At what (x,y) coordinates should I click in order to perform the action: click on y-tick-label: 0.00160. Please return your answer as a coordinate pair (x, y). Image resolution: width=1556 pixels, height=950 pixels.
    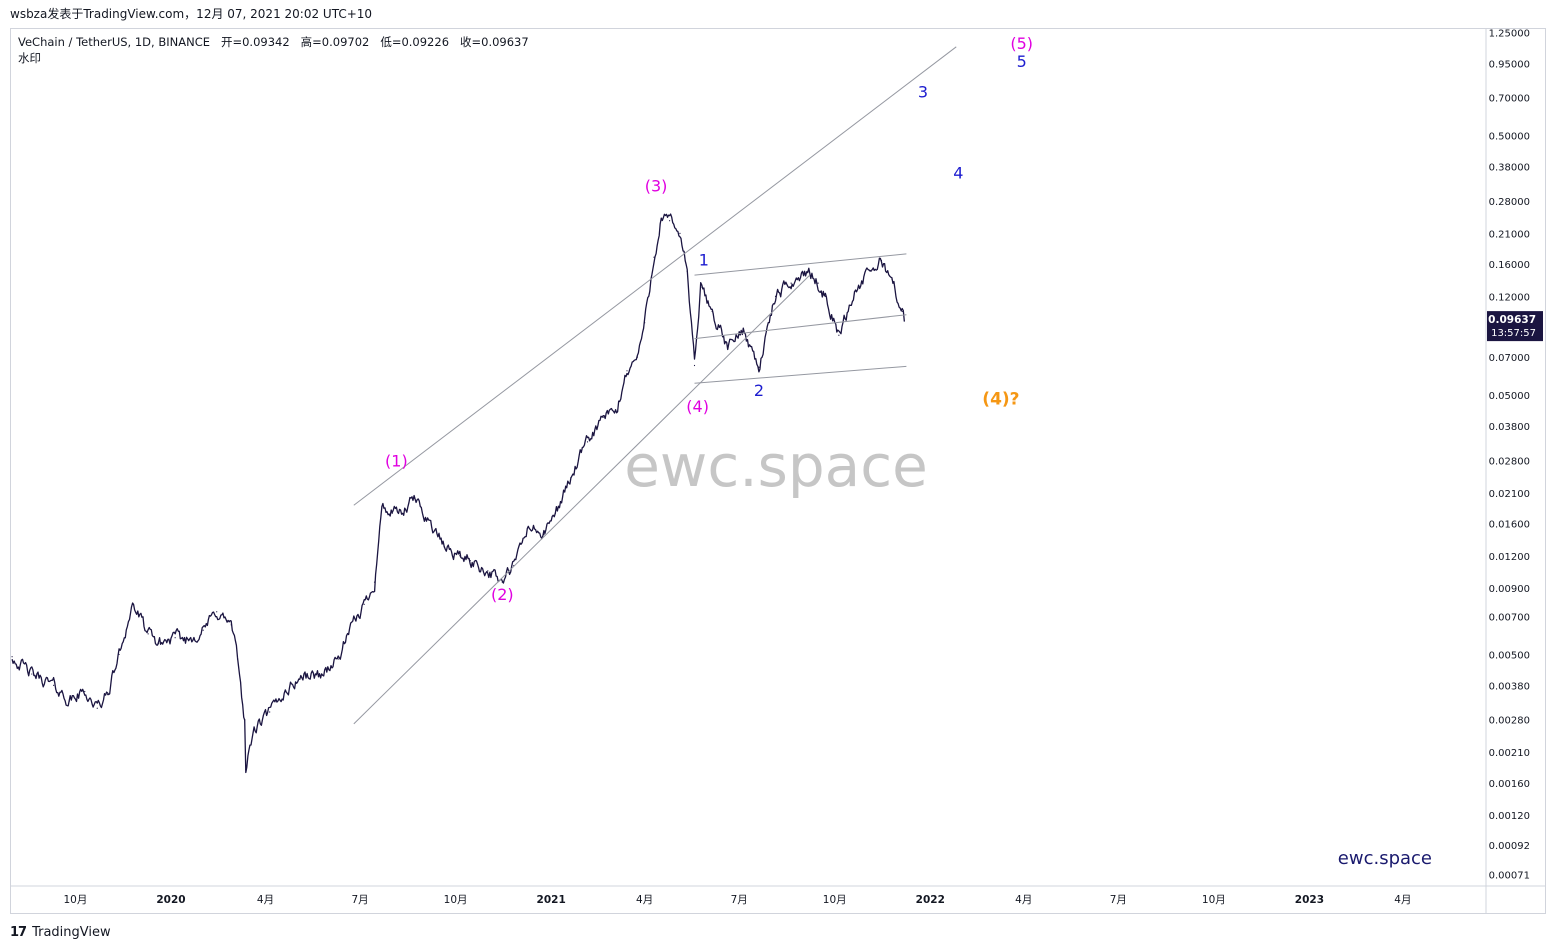
    Looking at the image, I should click on (1509, 784).